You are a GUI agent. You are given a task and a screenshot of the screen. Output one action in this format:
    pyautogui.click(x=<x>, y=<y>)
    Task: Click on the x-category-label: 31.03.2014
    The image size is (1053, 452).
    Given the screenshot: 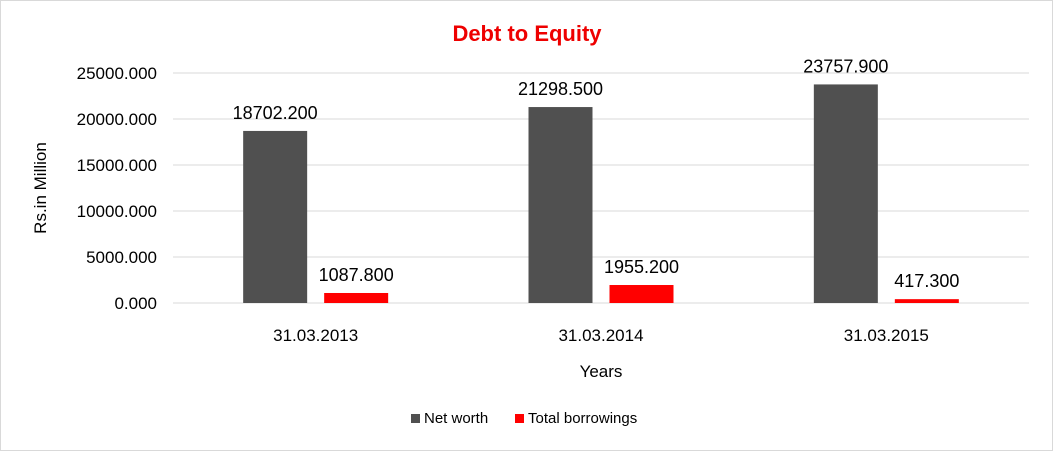 What is the action you would take?
    pyautogui.click(x=600, y=335)
    